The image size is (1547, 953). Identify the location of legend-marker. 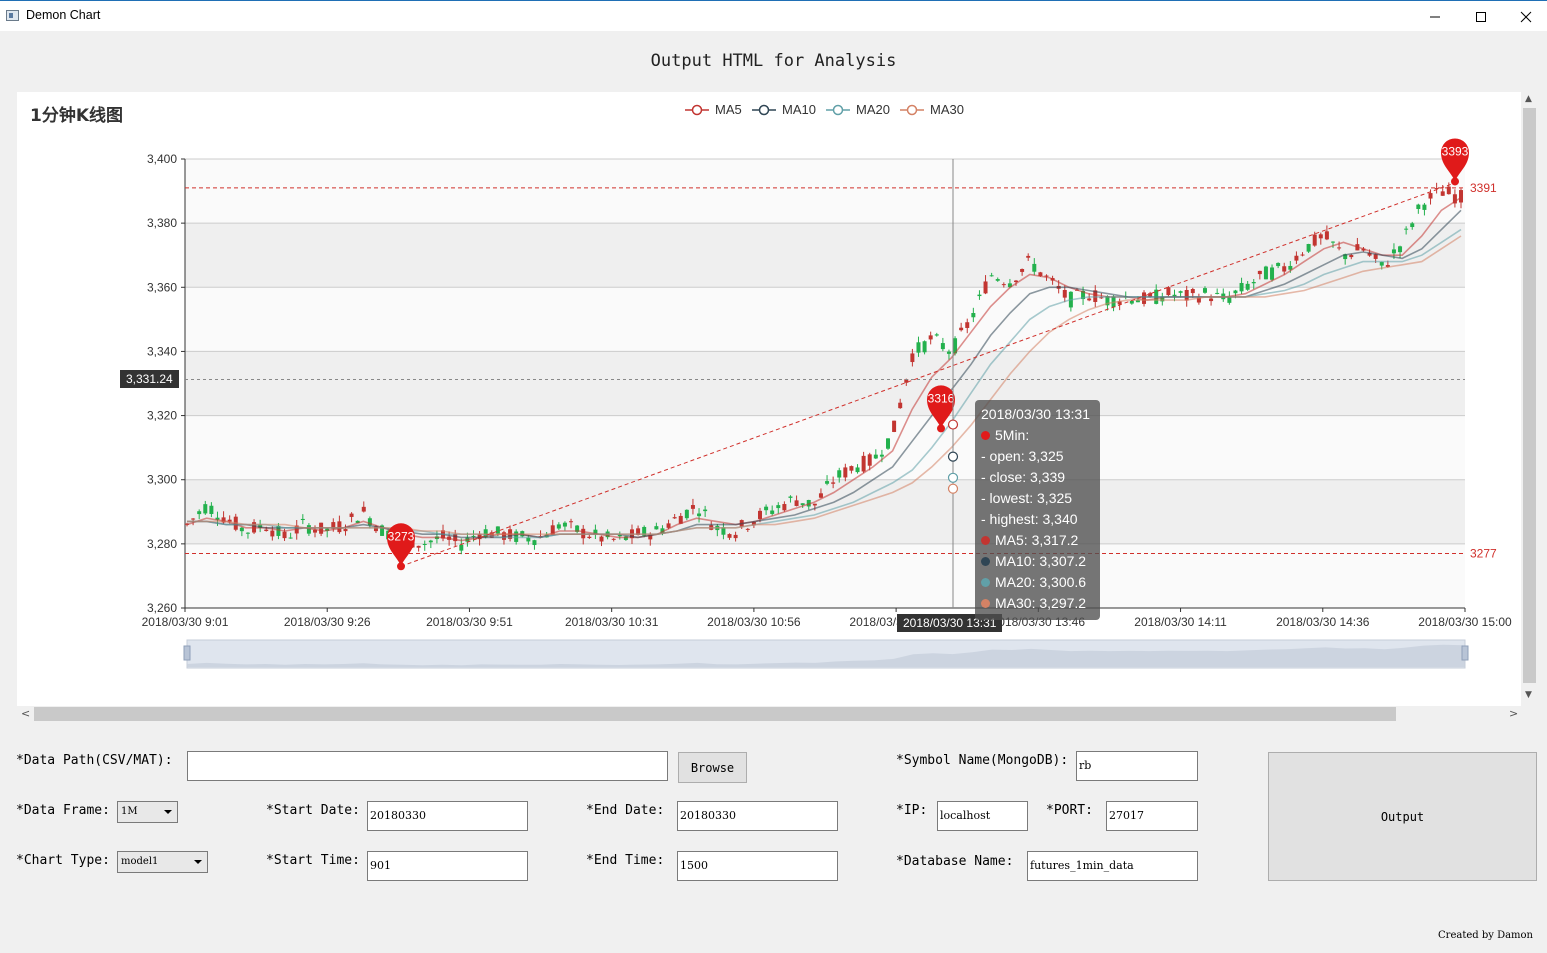
(764, 110).